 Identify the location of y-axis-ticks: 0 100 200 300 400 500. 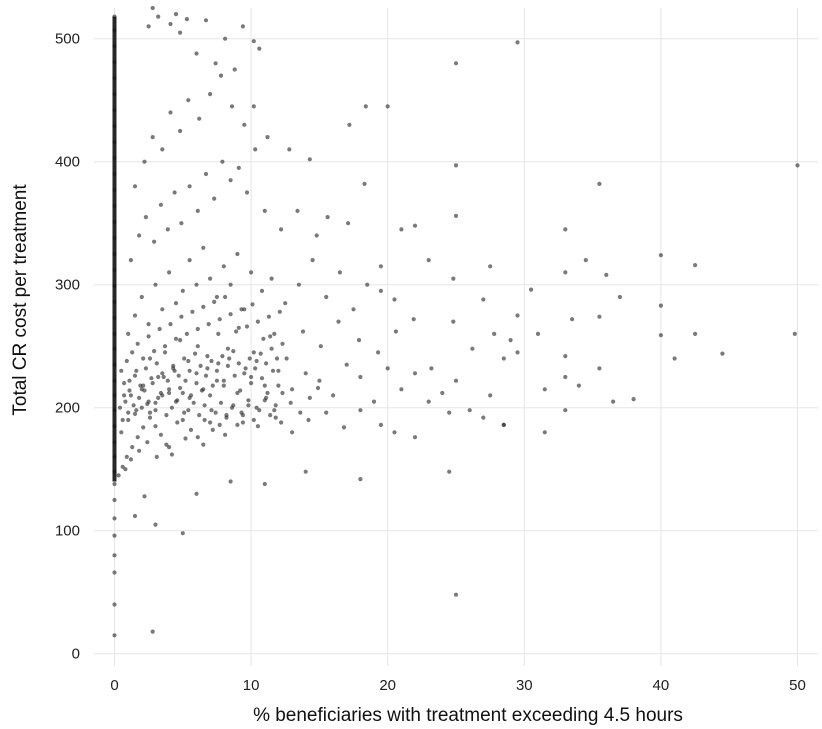
(67, 347).